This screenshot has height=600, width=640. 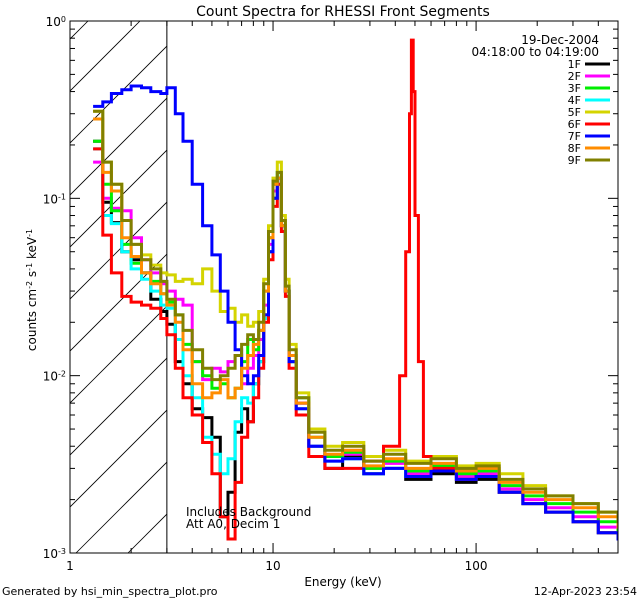 What do you see at coordinates (574, 160) in the screenshot?
I see `legend-label-9F: 9F` at bounding box center [574, 160].